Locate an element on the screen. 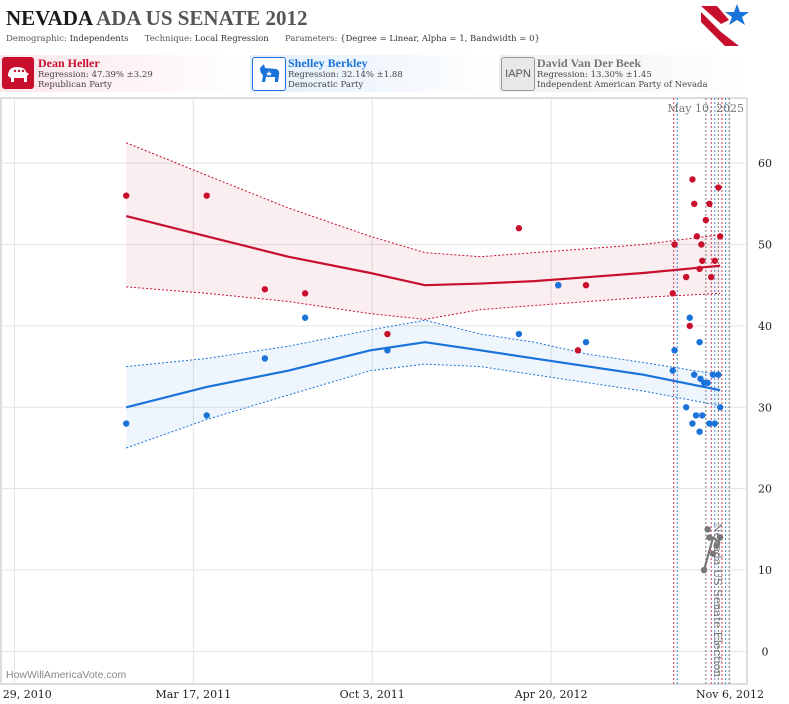  x-tick-label: Mar 17, 2011 is located at coordinates (194, 694).